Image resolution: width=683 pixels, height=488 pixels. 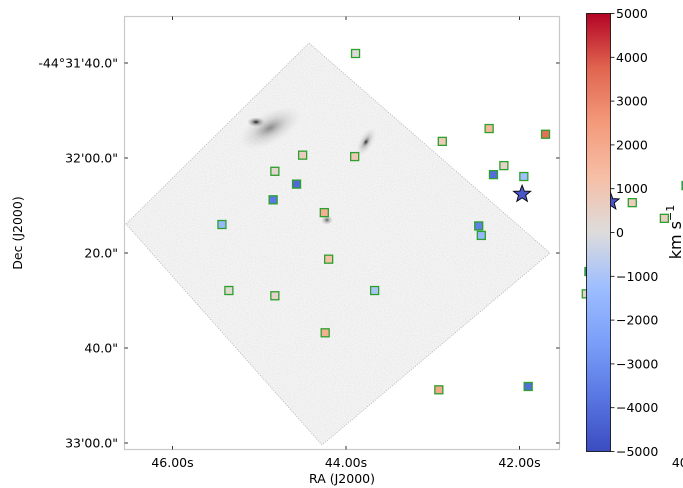 I want to click on colorbar-tick-label: −5000, so click(x=637, y=451).